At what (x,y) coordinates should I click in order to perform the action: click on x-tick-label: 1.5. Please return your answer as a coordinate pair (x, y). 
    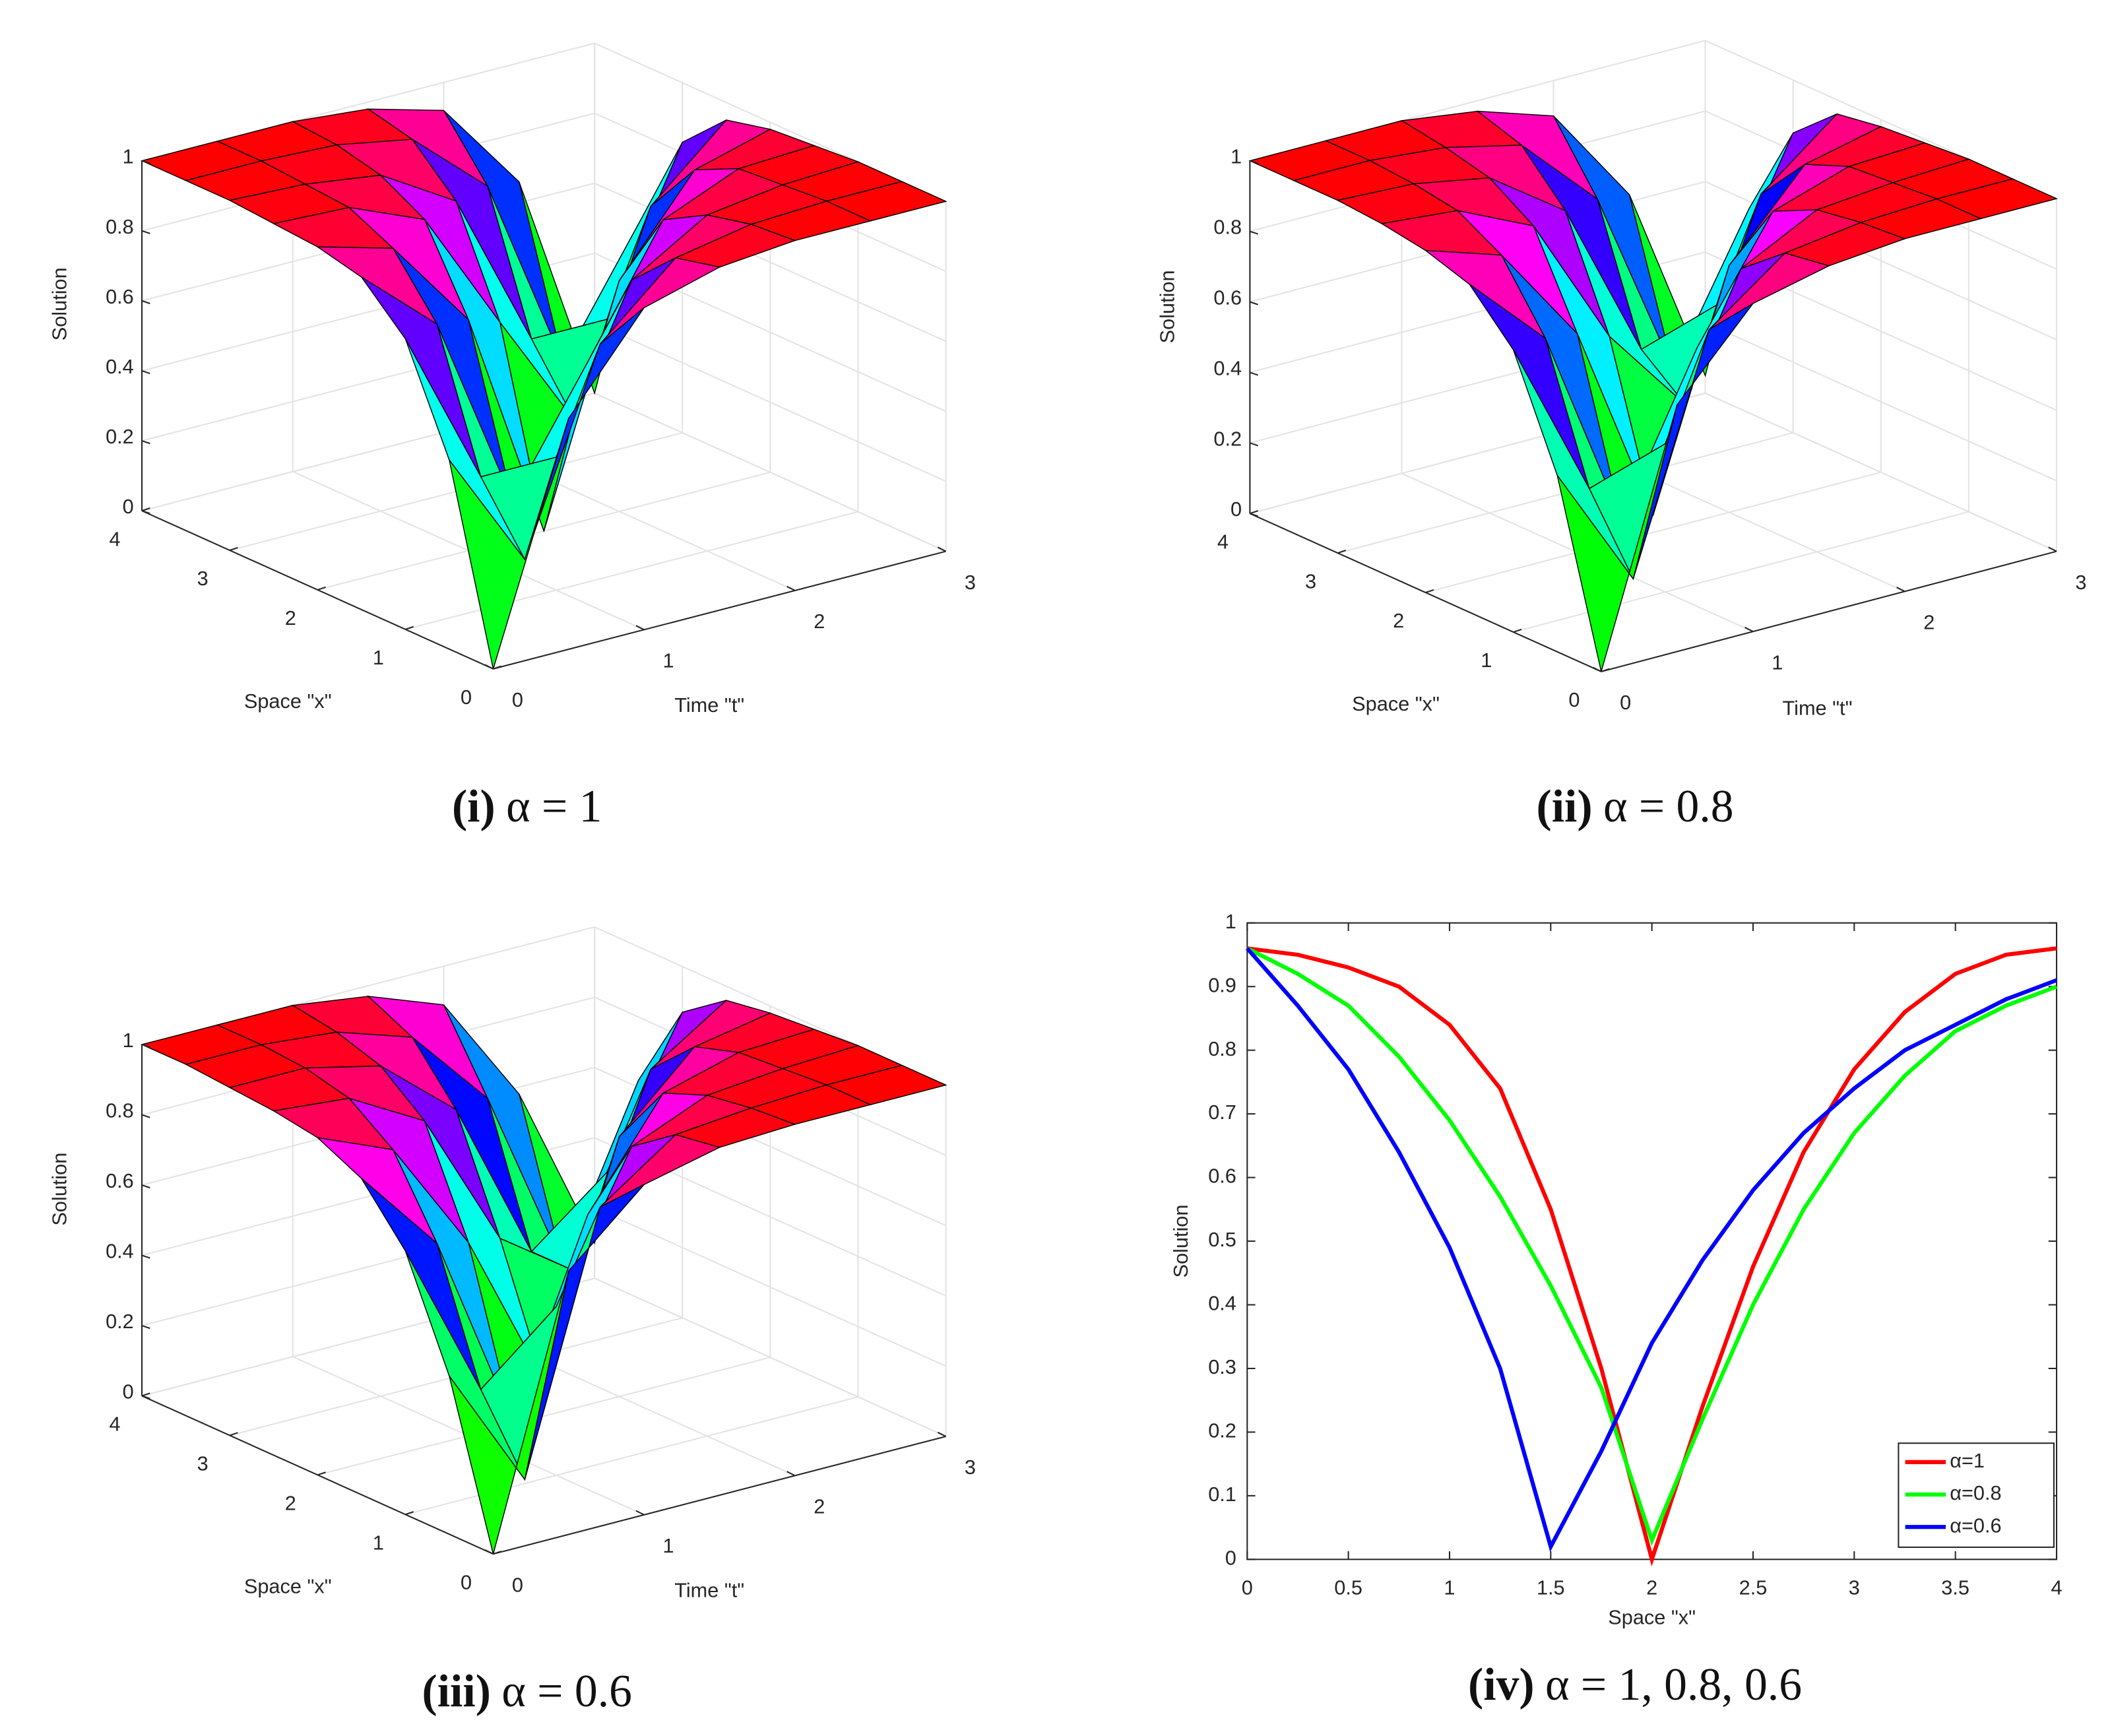
    Looking at the image, I should click on (1551, 1587).